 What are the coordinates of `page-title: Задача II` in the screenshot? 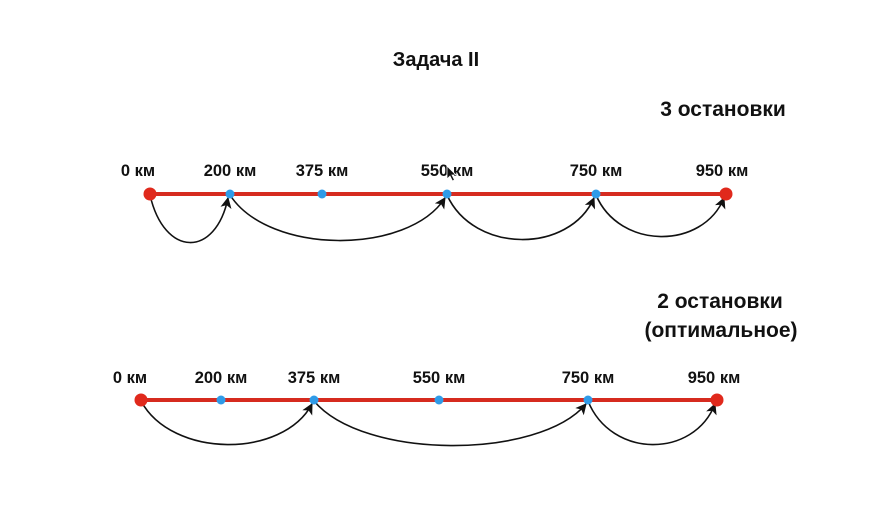 It's located at (436, 60).